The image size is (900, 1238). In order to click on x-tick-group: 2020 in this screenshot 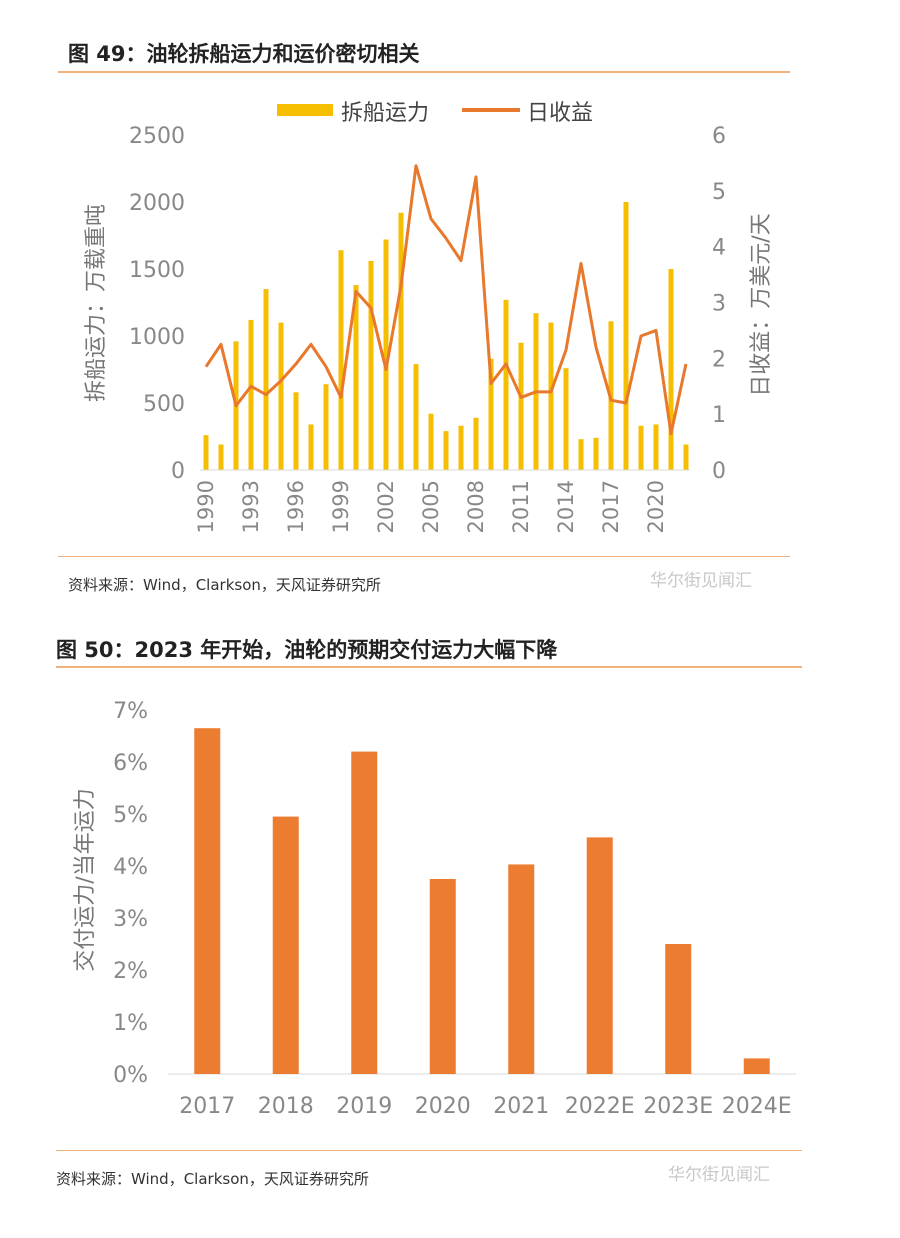, I will do `click(656, 506)`.